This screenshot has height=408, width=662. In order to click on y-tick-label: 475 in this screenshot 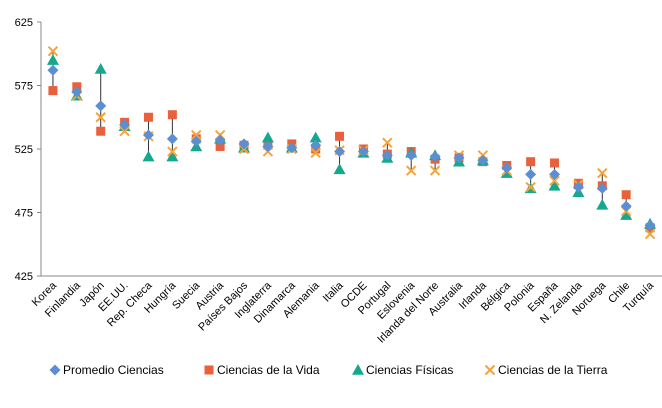, I will do `click(24, 214)`.